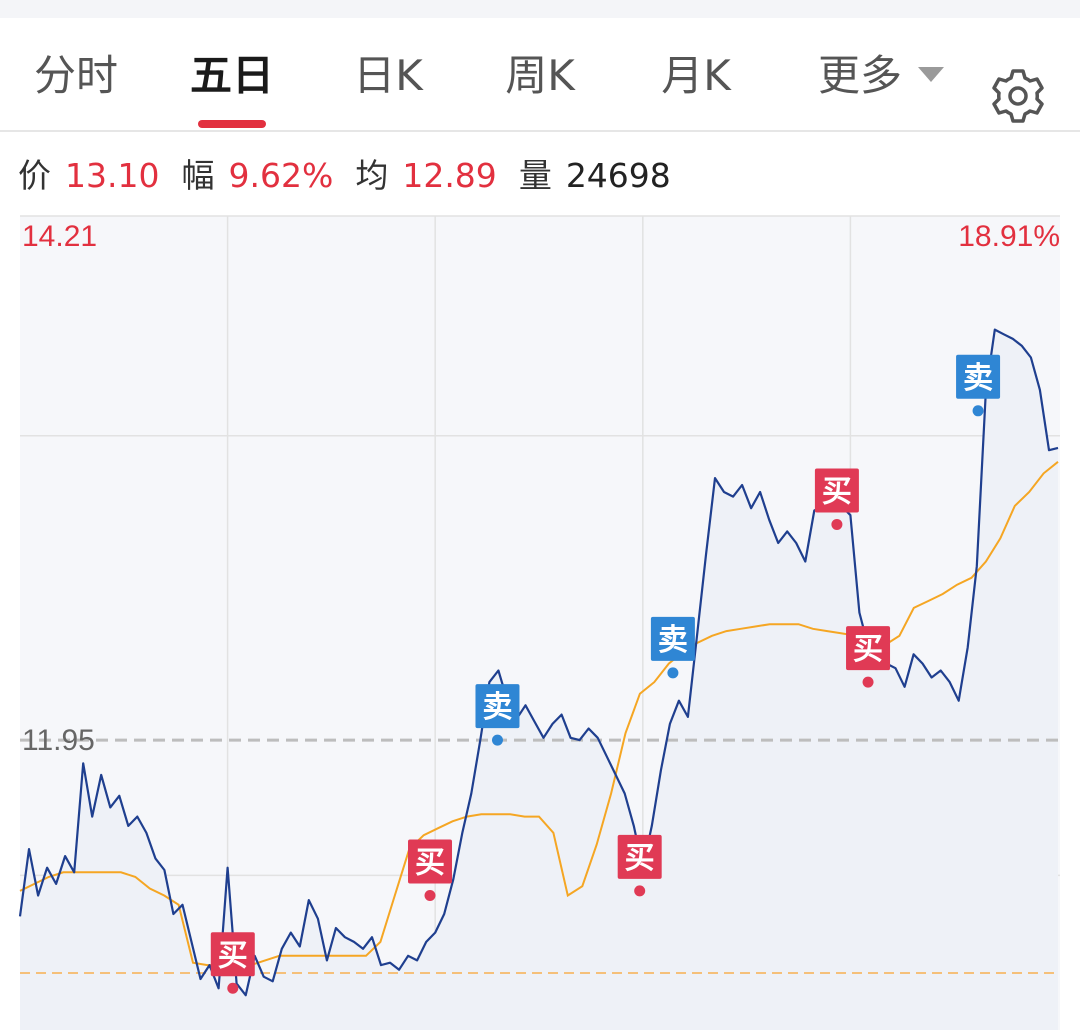 Image resolution: width=1080 pixels, height=1030 pixels. Describe the element at coordinates (1018, 96) in the screenshot. I see `gear-icon` at that location.